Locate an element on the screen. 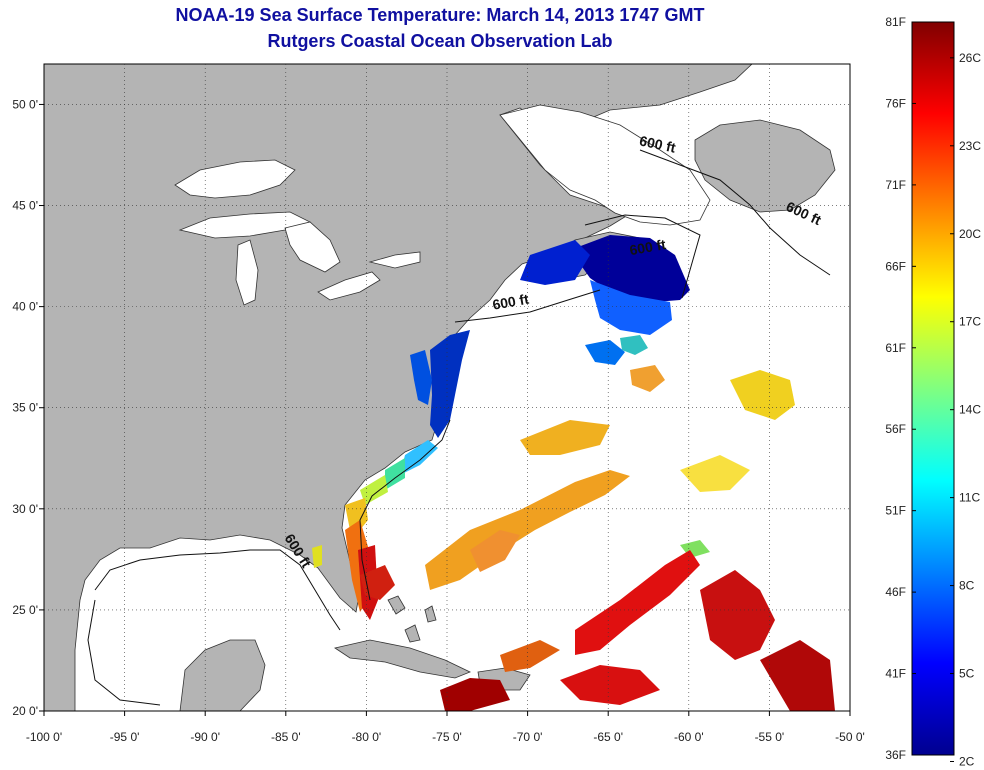  lat-tick-label: 45 0' is located at coordinates (25, 206).